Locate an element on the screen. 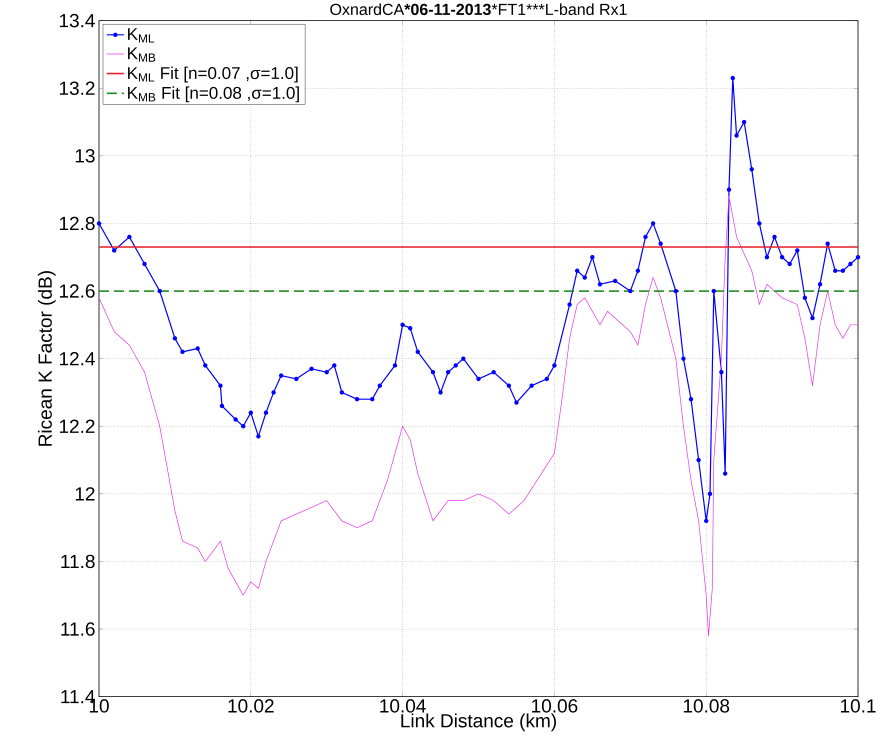 Image resolution: width=888 pixels, height=747 pixels. y-tick-label: 12.4 is located at coordinates (77, 359).